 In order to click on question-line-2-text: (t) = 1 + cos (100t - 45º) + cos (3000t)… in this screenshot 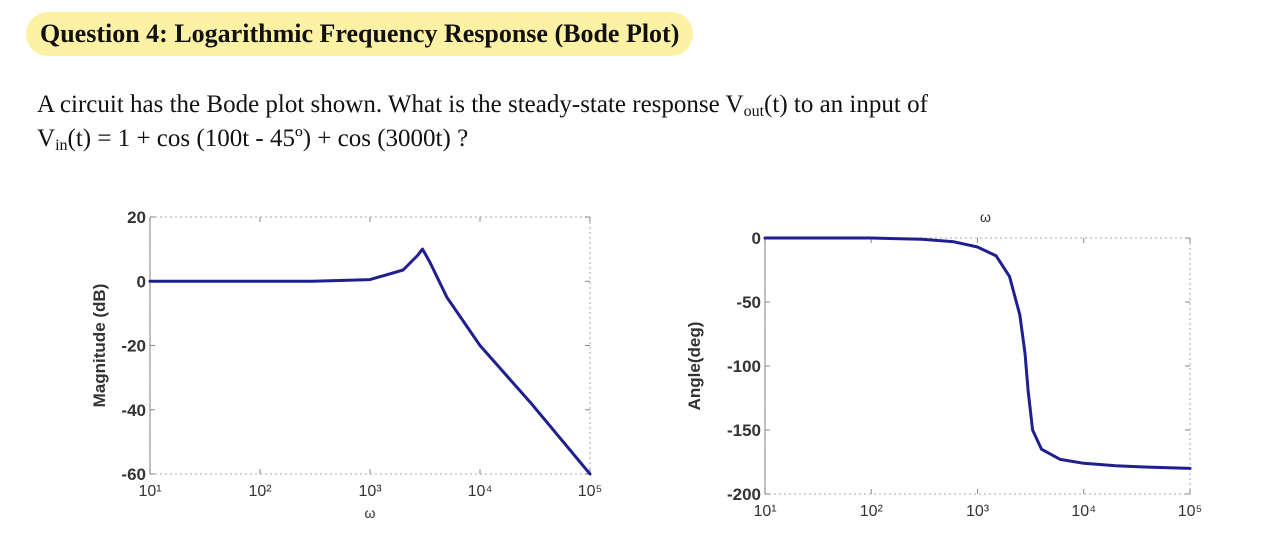, I will do `click(268, 138)`.